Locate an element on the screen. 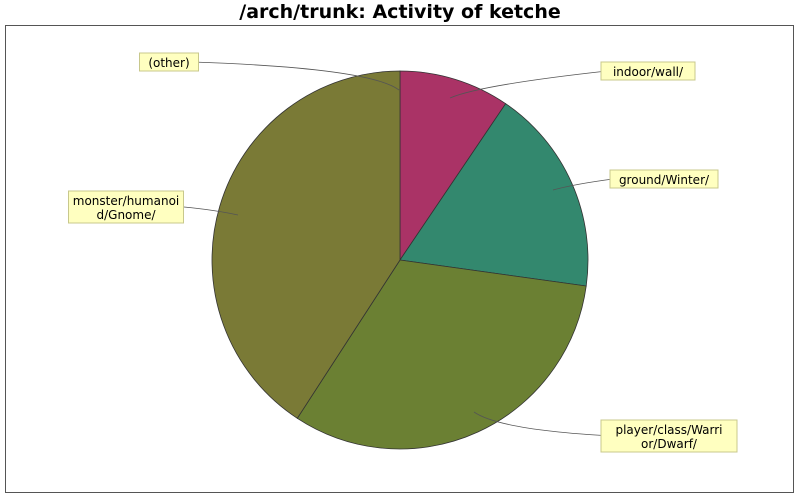  label-text: ground/Winter/ is located at coordinates (664, 180).